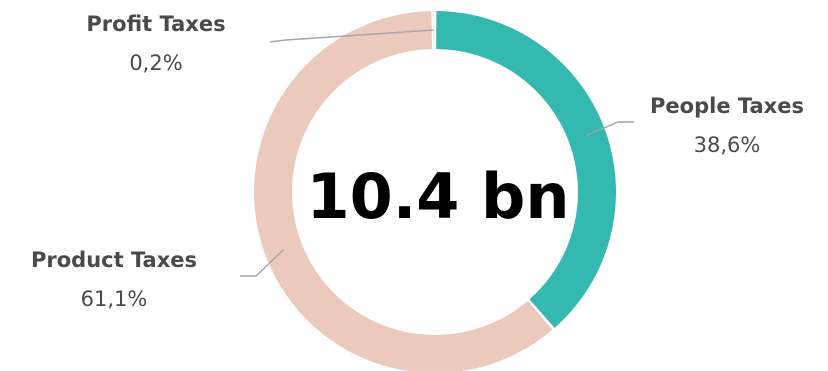 The width and height of the screenshot is (828, 371). I want to click on slice-value-people-taxes: 38,6%, so click(727, 145).